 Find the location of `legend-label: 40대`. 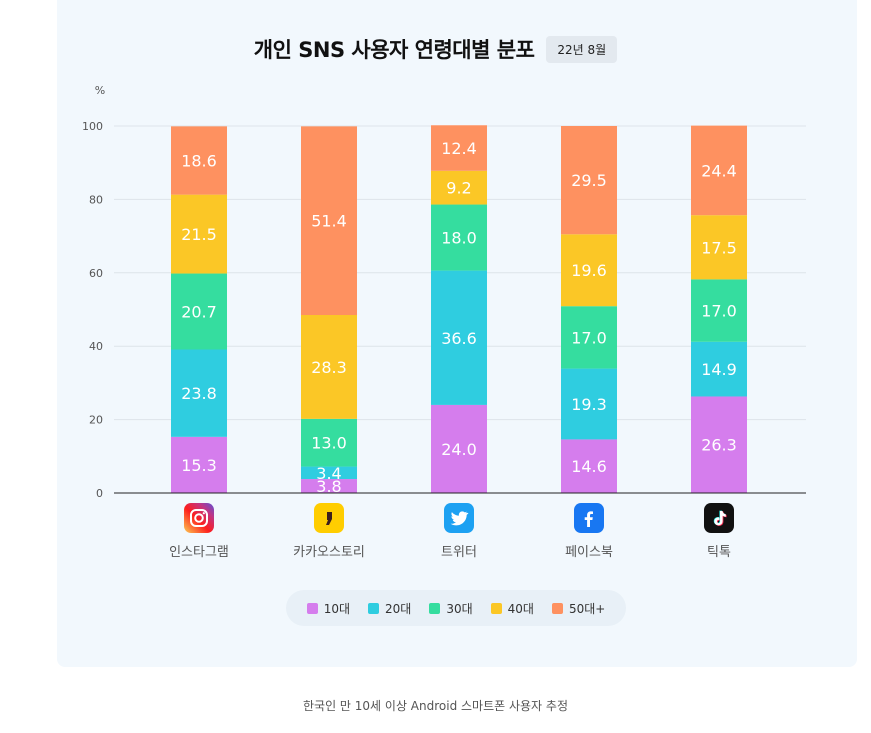

legend-label: 40대 is located at coordinates (520, 608).